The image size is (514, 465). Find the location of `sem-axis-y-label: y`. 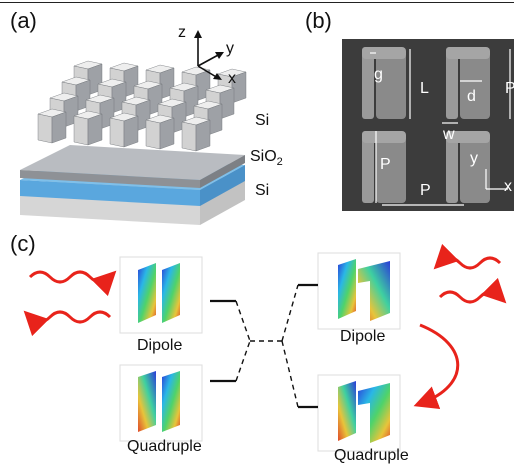

sem-axis-y-label: y is located at coordinates (474, 158).